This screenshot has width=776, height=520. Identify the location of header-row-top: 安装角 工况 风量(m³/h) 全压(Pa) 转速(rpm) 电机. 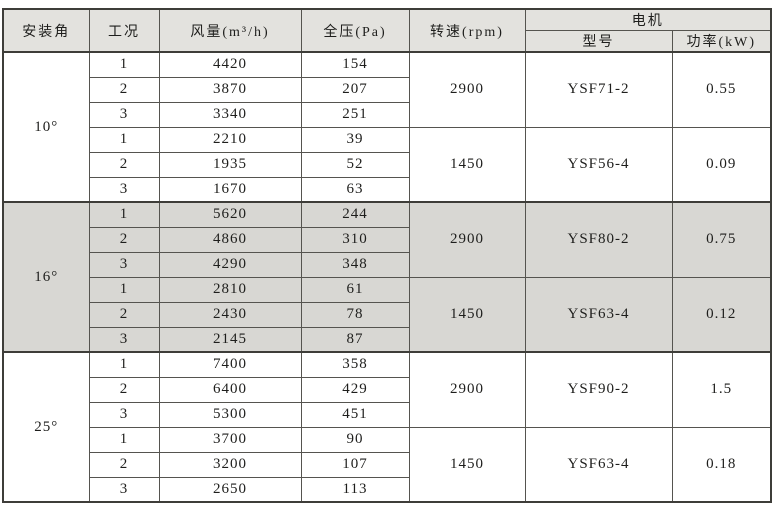
(387, 30).